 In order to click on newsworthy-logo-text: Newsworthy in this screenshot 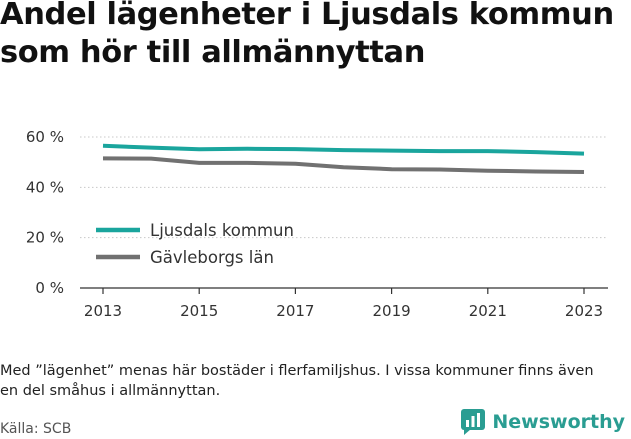, I will do `click(558, 422)`.